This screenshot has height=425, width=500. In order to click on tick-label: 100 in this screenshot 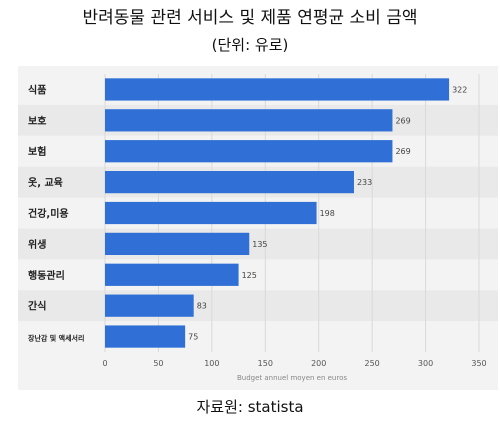, I will do `click(211, 363)`.